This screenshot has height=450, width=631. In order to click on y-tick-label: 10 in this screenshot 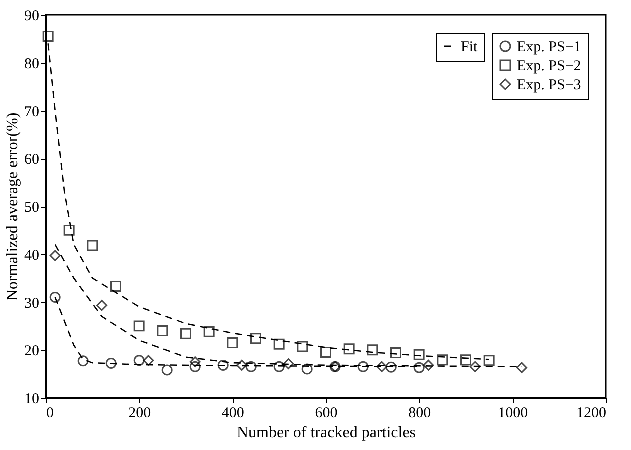, I will do `click(32, 400)`.